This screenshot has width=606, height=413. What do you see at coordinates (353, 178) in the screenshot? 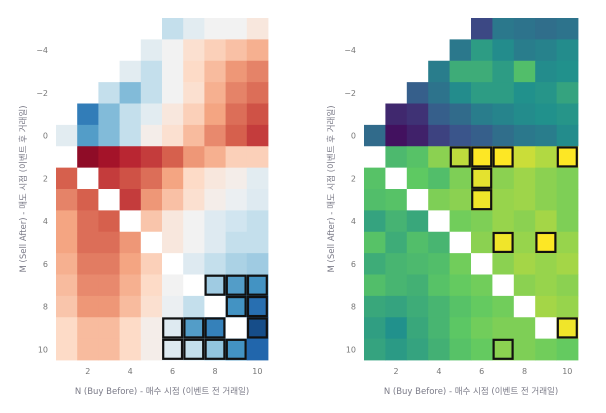
I see `y-tick-label: 2` at bounding box center [353, 178].